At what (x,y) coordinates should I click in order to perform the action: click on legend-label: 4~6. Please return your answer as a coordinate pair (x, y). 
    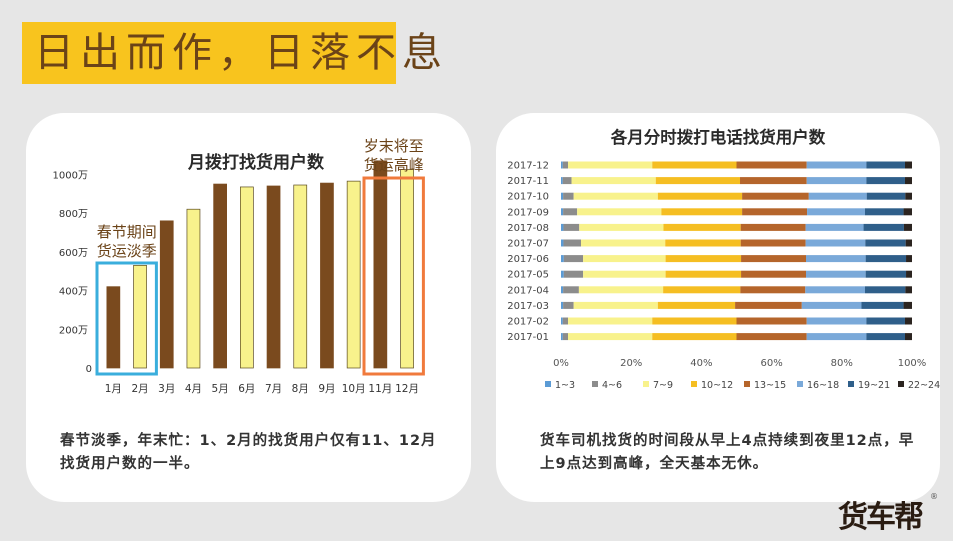
    Looking at the image, I should click on (612, 385).